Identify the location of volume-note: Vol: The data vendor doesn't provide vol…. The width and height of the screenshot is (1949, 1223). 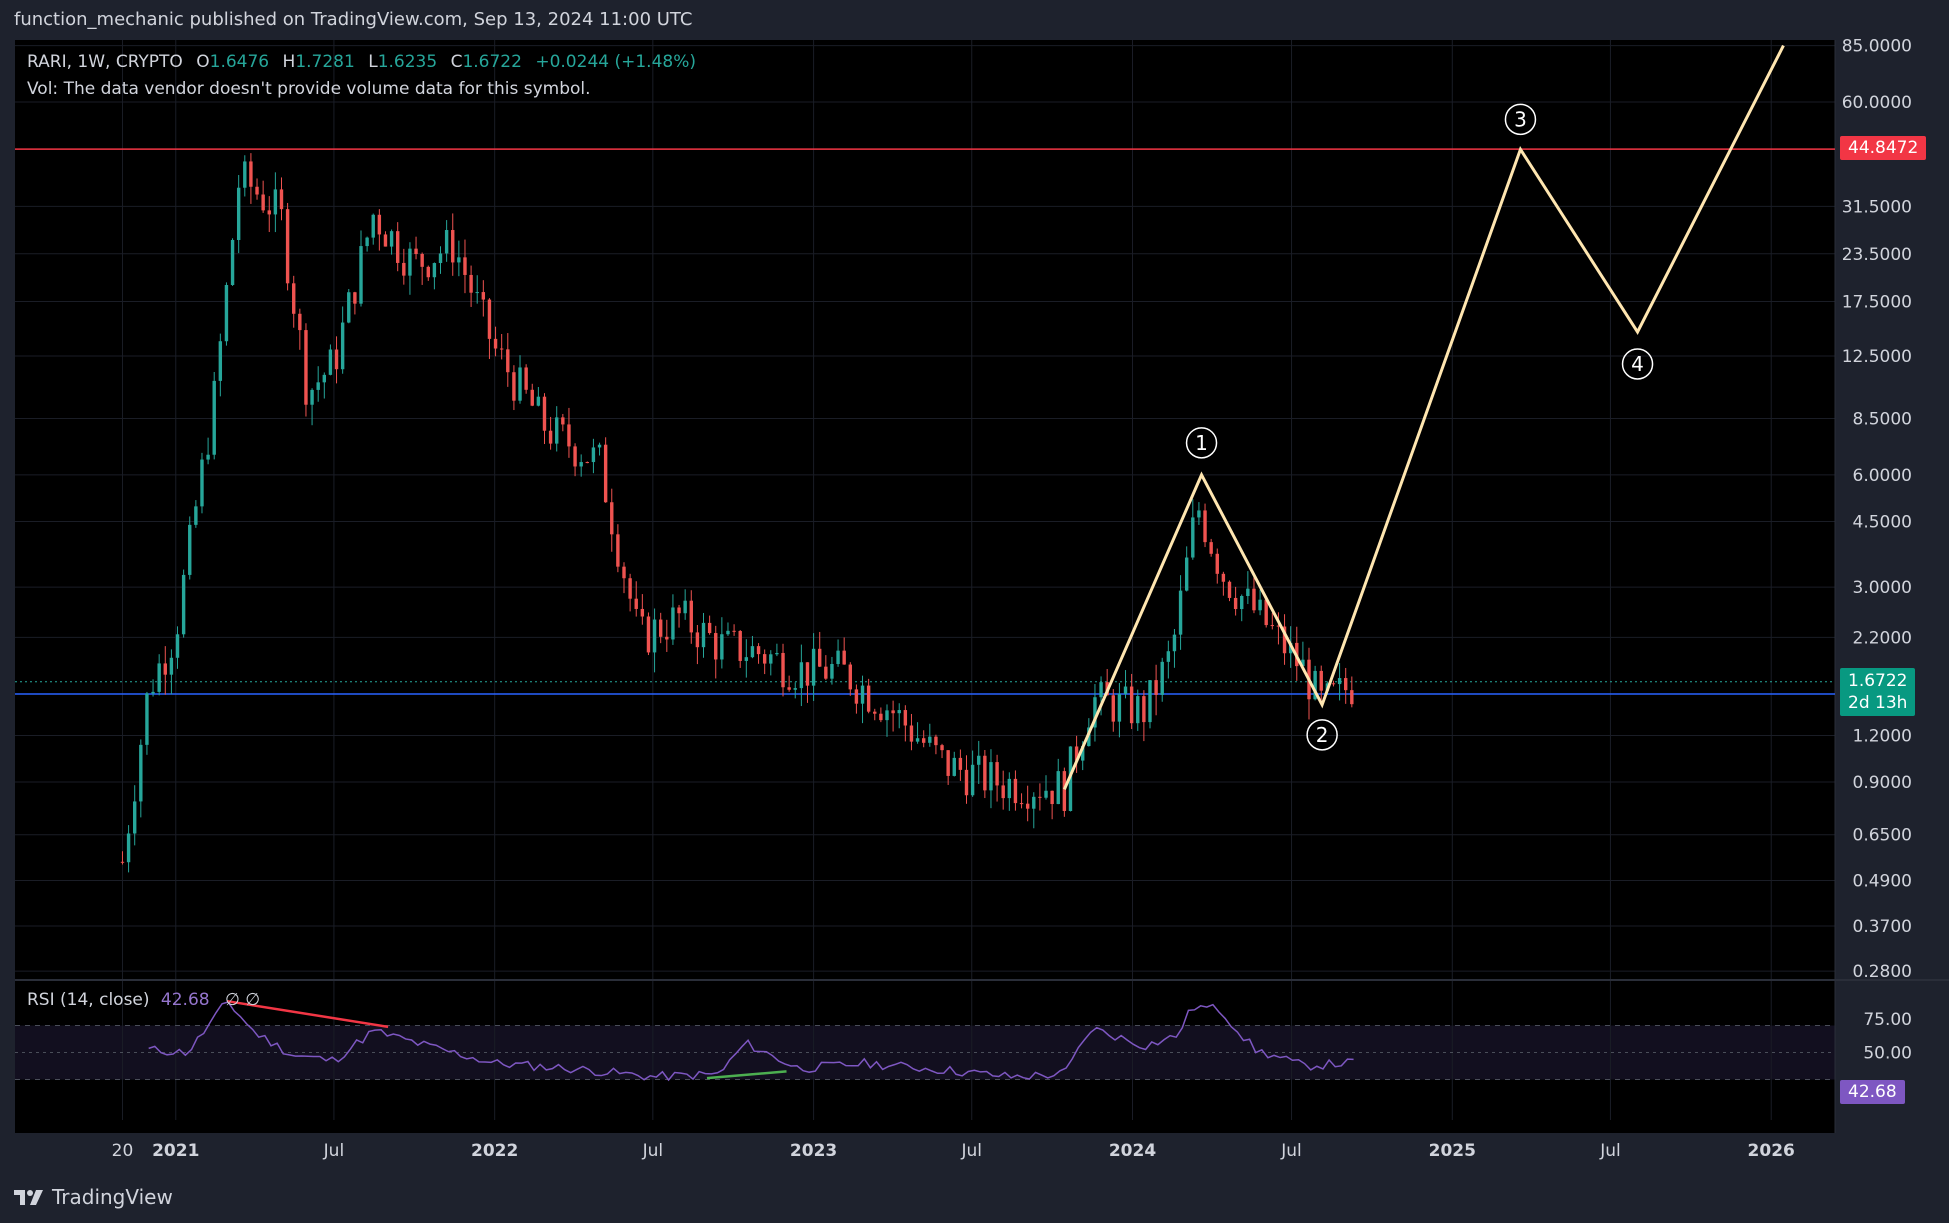
(309, 89).